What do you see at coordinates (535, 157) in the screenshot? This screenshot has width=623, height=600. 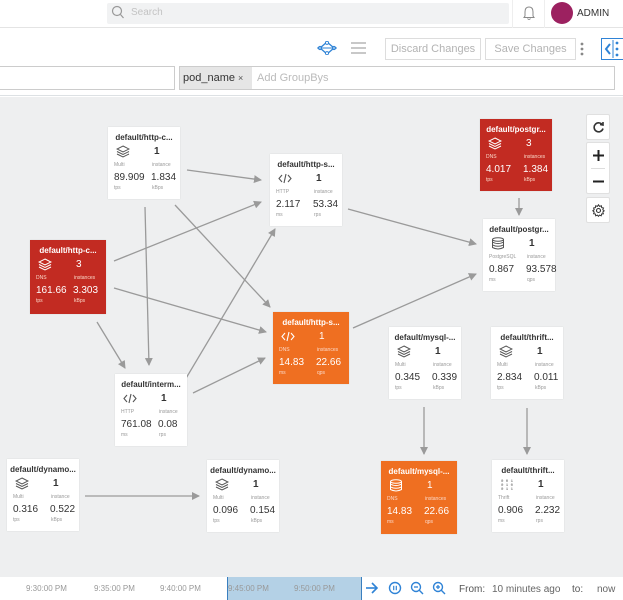 I see `instance-label: instances` at bounding box center [535, 157].